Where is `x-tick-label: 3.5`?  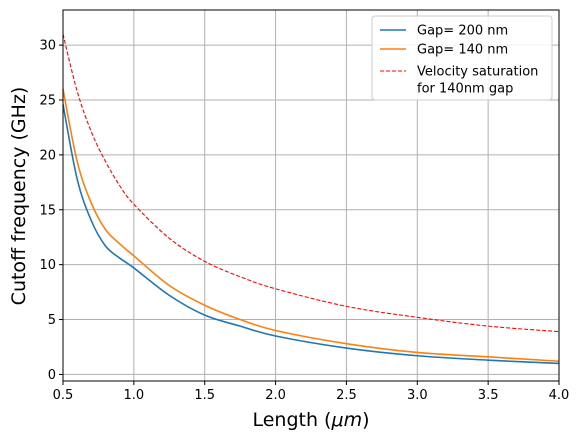 x-tick-label: 3.5 is located at coordinates (488, 395).